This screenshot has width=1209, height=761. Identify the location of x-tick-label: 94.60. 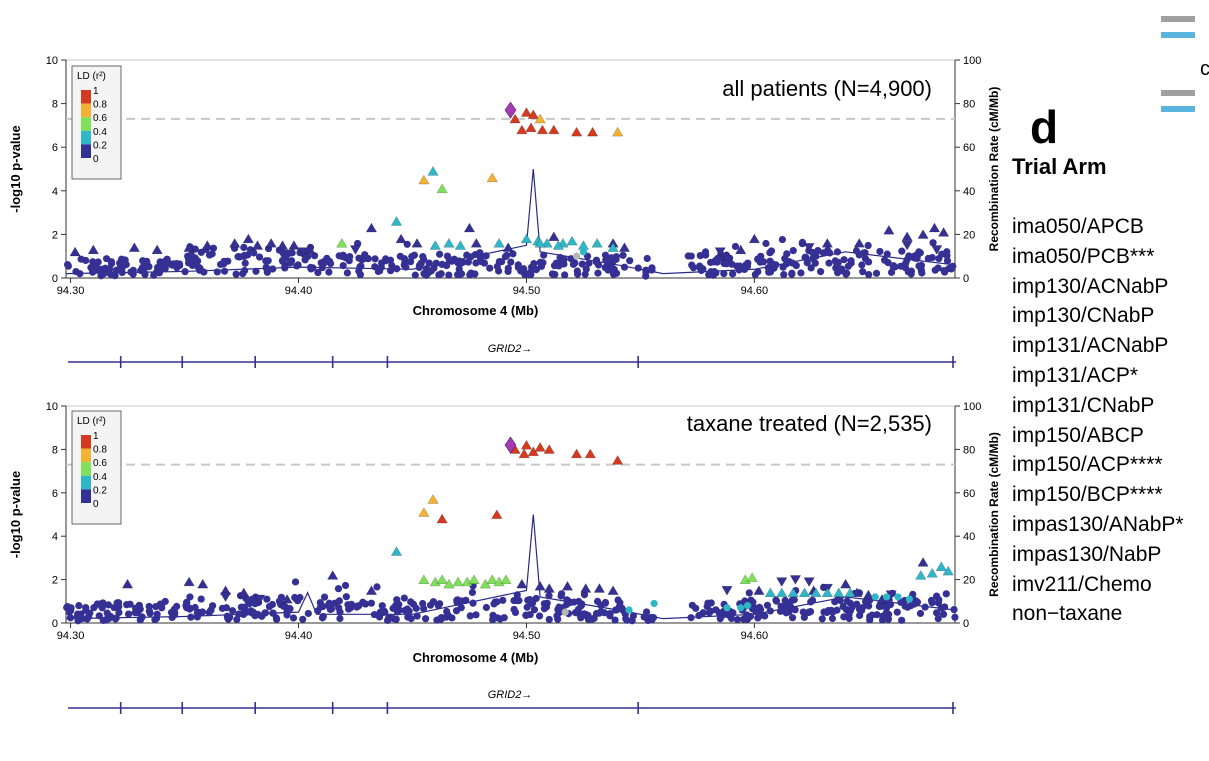
(755, 291).